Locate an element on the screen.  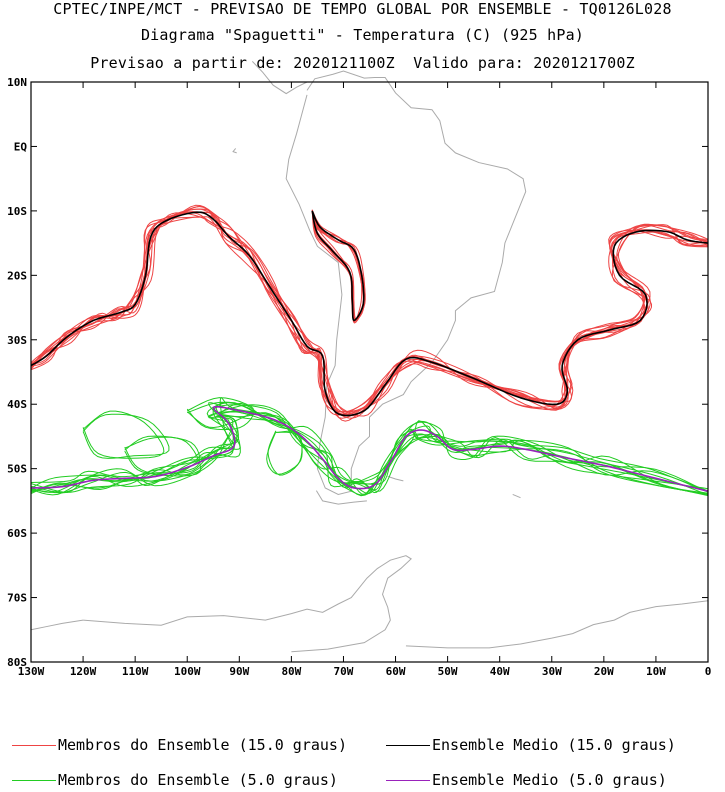
legend-item-mean5: Ensemble Medio (5.0 graus) is located at coordinates (526, 780).